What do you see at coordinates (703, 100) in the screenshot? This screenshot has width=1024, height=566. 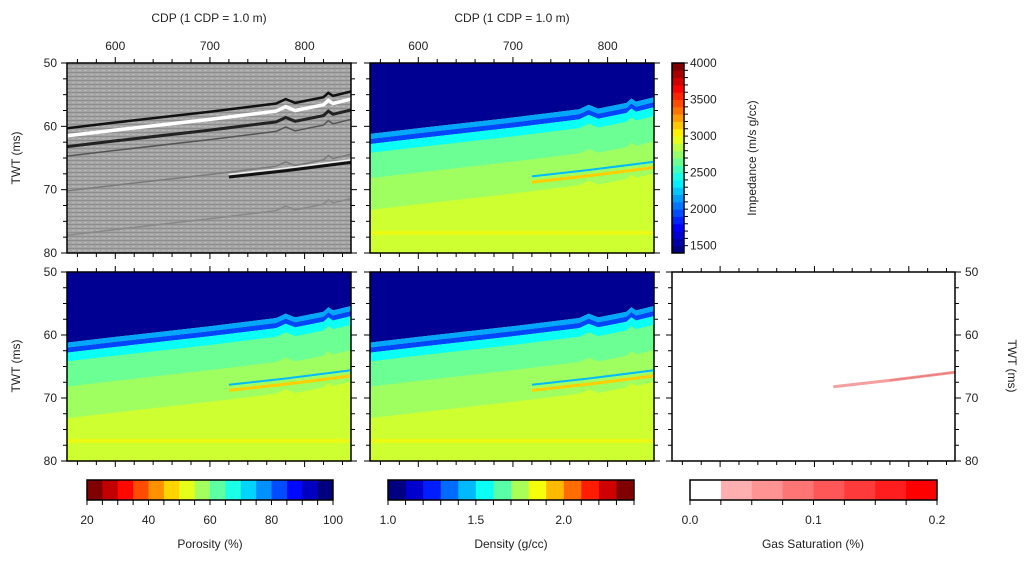 I see `colorbar-tick-label: 3500` at bounding box center [703, 100].